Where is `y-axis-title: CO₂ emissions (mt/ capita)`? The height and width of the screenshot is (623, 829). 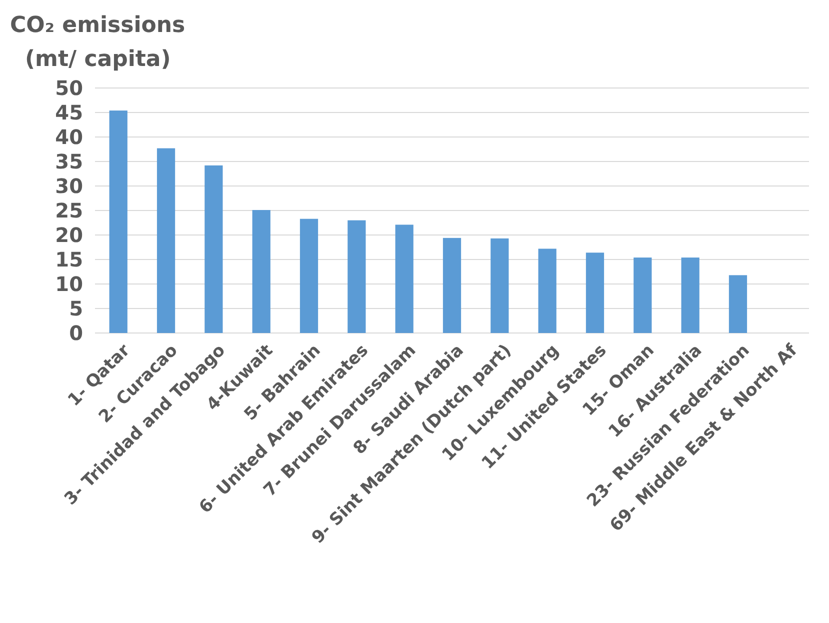
y-axis-title: CO₂ emissions (mt/ capita) is located at coordinates (98, 42).